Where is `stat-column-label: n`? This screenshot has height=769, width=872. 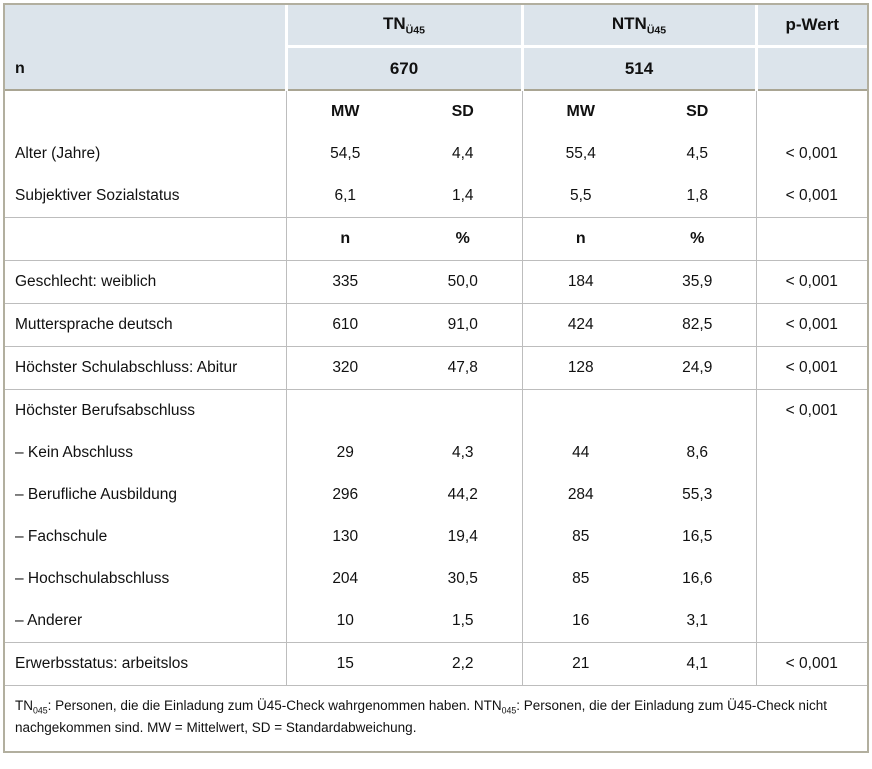 stat-column-label: n is located at coordinates (344, 239).